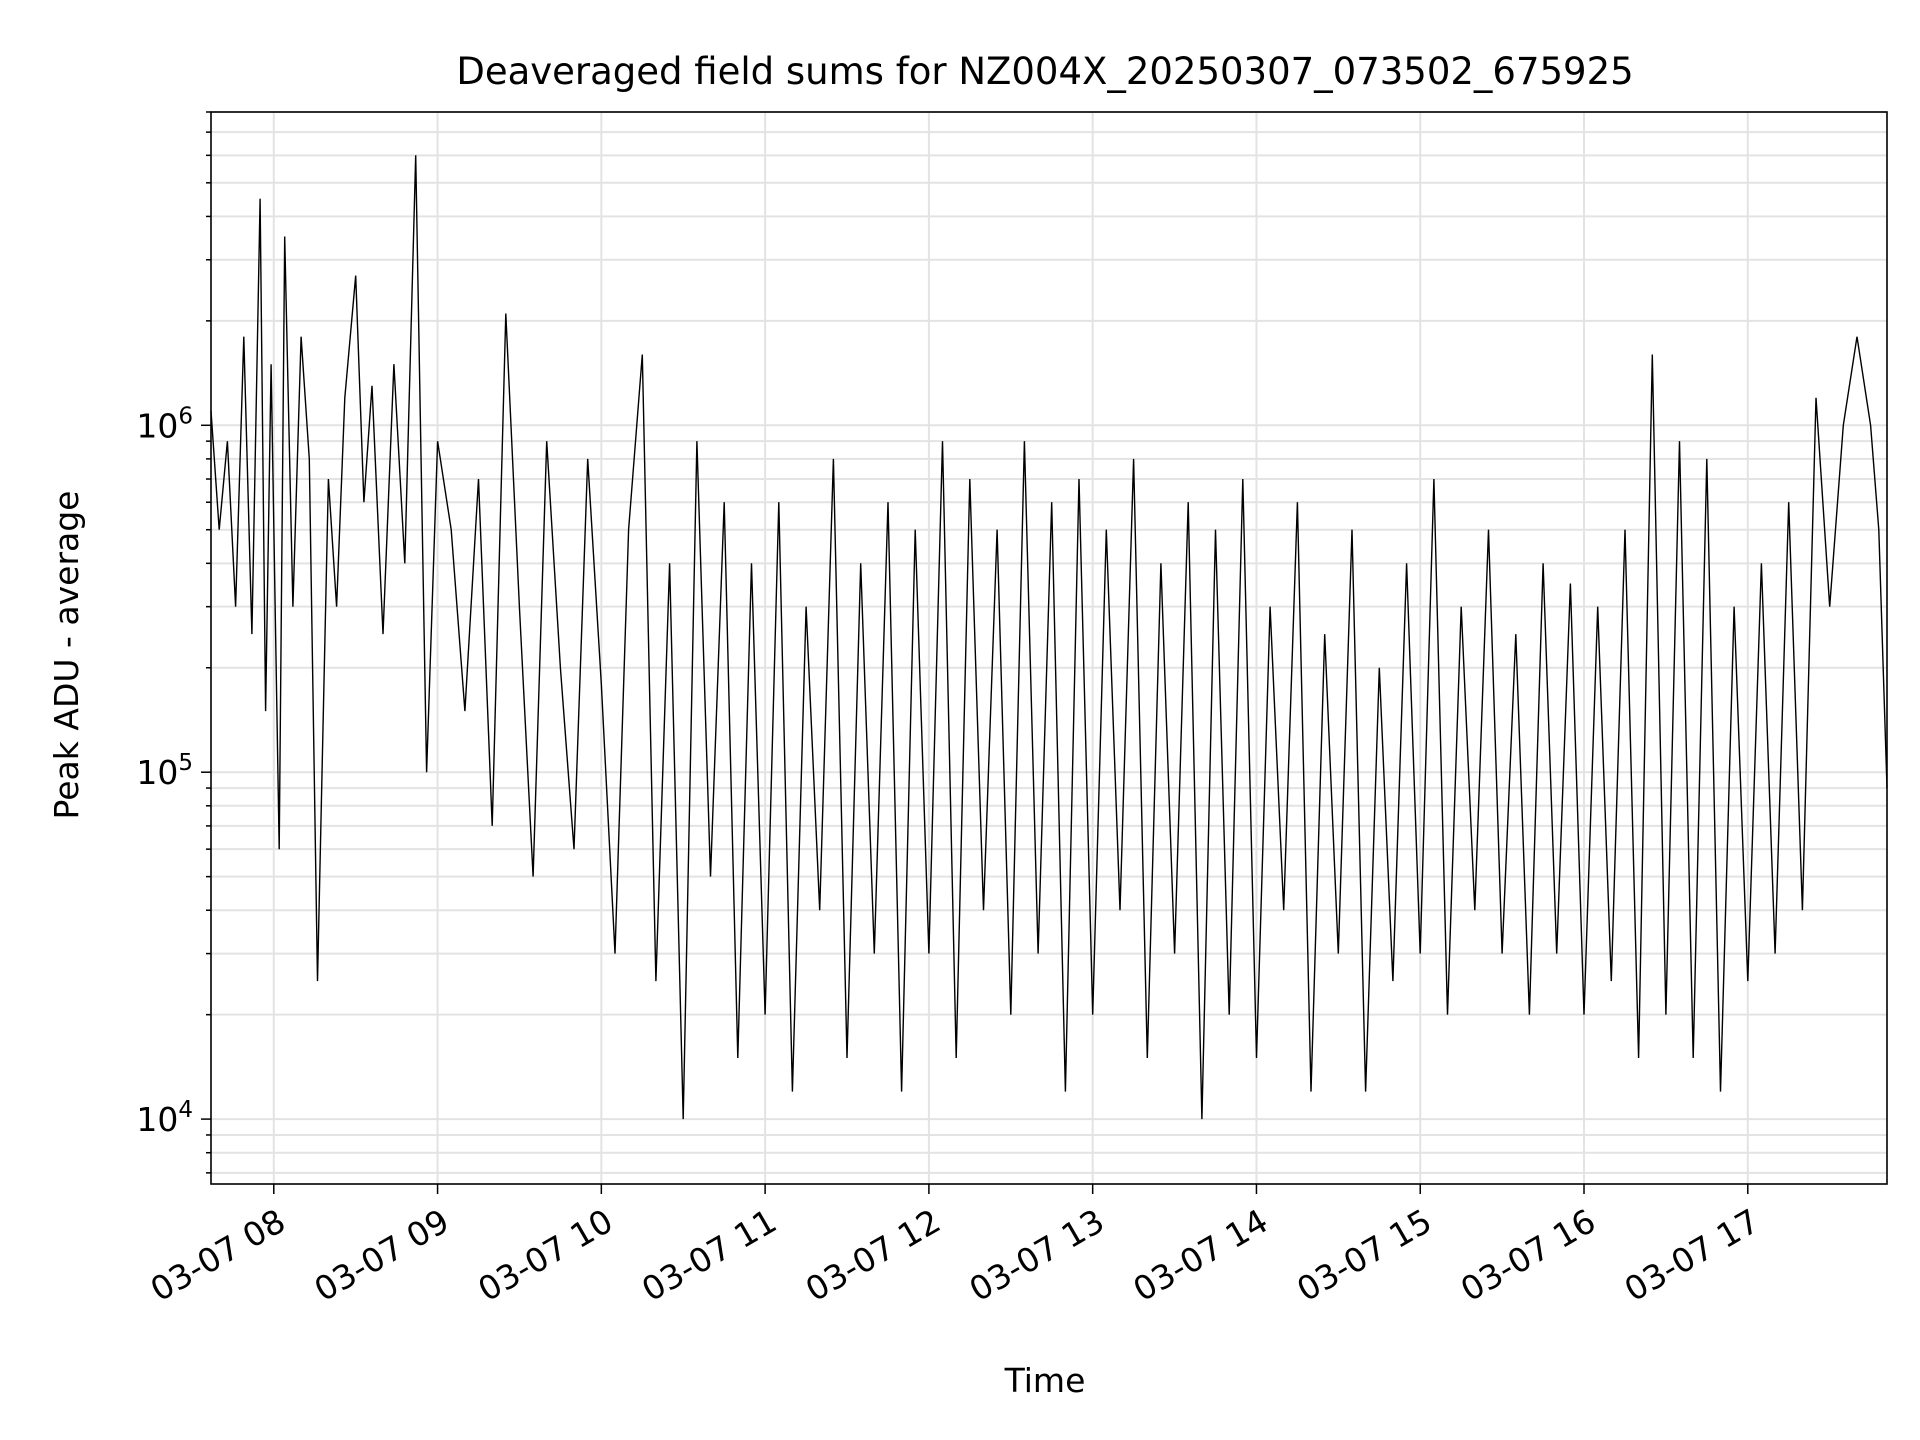 Image resolution: width=1920 pixels, height=1440 pixels. I want to click on y-tick-label: 106, so click(164, 424).